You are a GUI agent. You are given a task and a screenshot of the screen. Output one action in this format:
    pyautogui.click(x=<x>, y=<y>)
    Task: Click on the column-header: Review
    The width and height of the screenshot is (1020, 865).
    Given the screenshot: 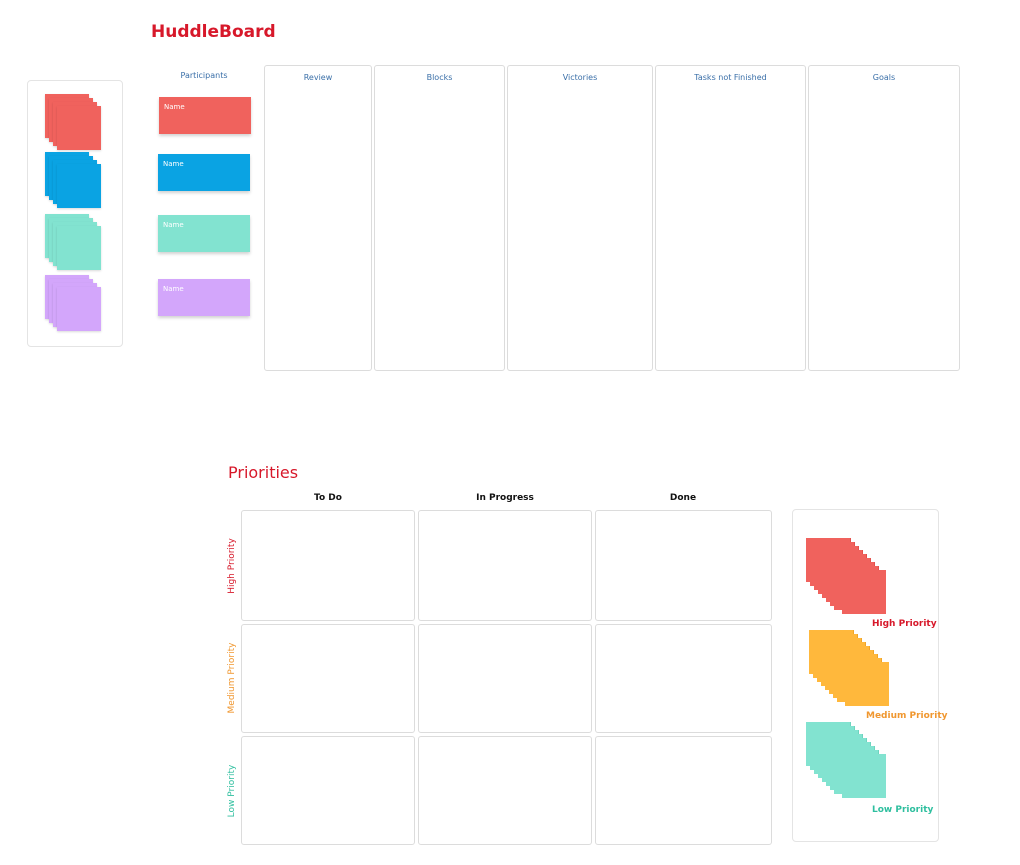 What is the action you would take?
    pyautogui.click(x=318, y=77)
    